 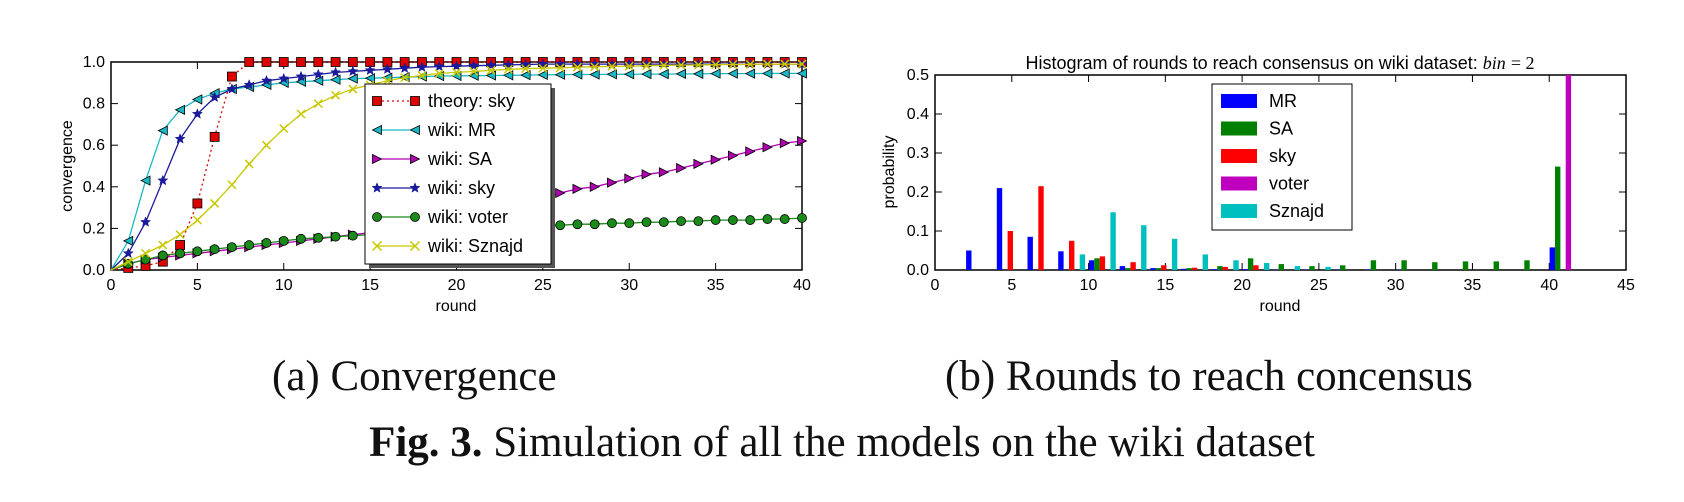 I want to click on legend-label: Sznajd, so click(x=1296, y=211).